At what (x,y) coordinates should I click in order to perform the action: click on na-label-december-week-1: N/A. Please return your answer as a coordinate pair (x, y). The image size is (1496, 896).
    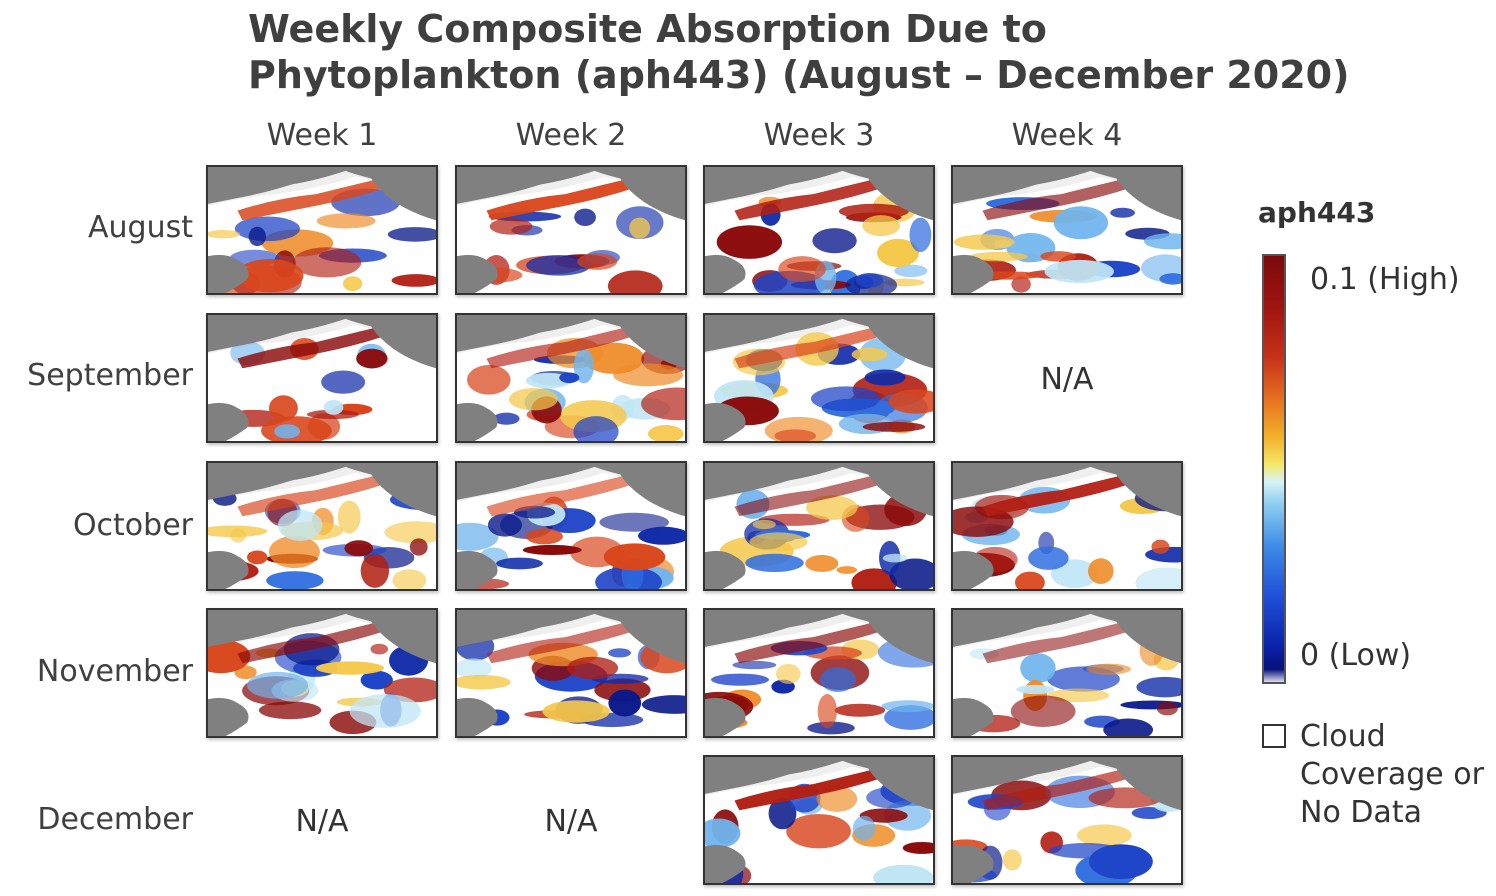
    Looking at the image, I should click on (322, 821).